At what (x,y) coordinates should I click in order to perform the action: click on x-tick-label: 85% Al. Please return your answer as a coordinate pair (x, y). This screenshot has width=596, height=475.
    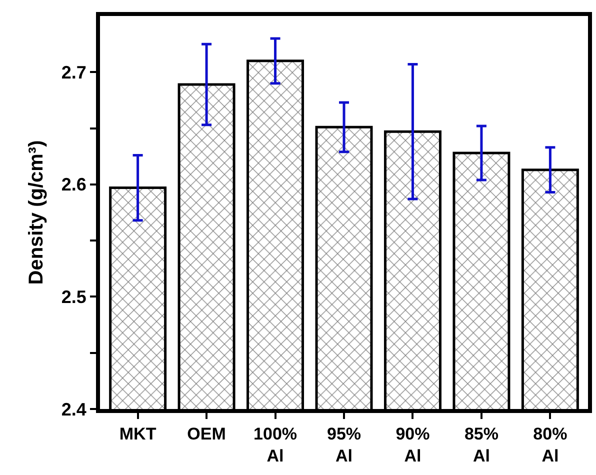
    Looking at the image, I should click on (481, 445).